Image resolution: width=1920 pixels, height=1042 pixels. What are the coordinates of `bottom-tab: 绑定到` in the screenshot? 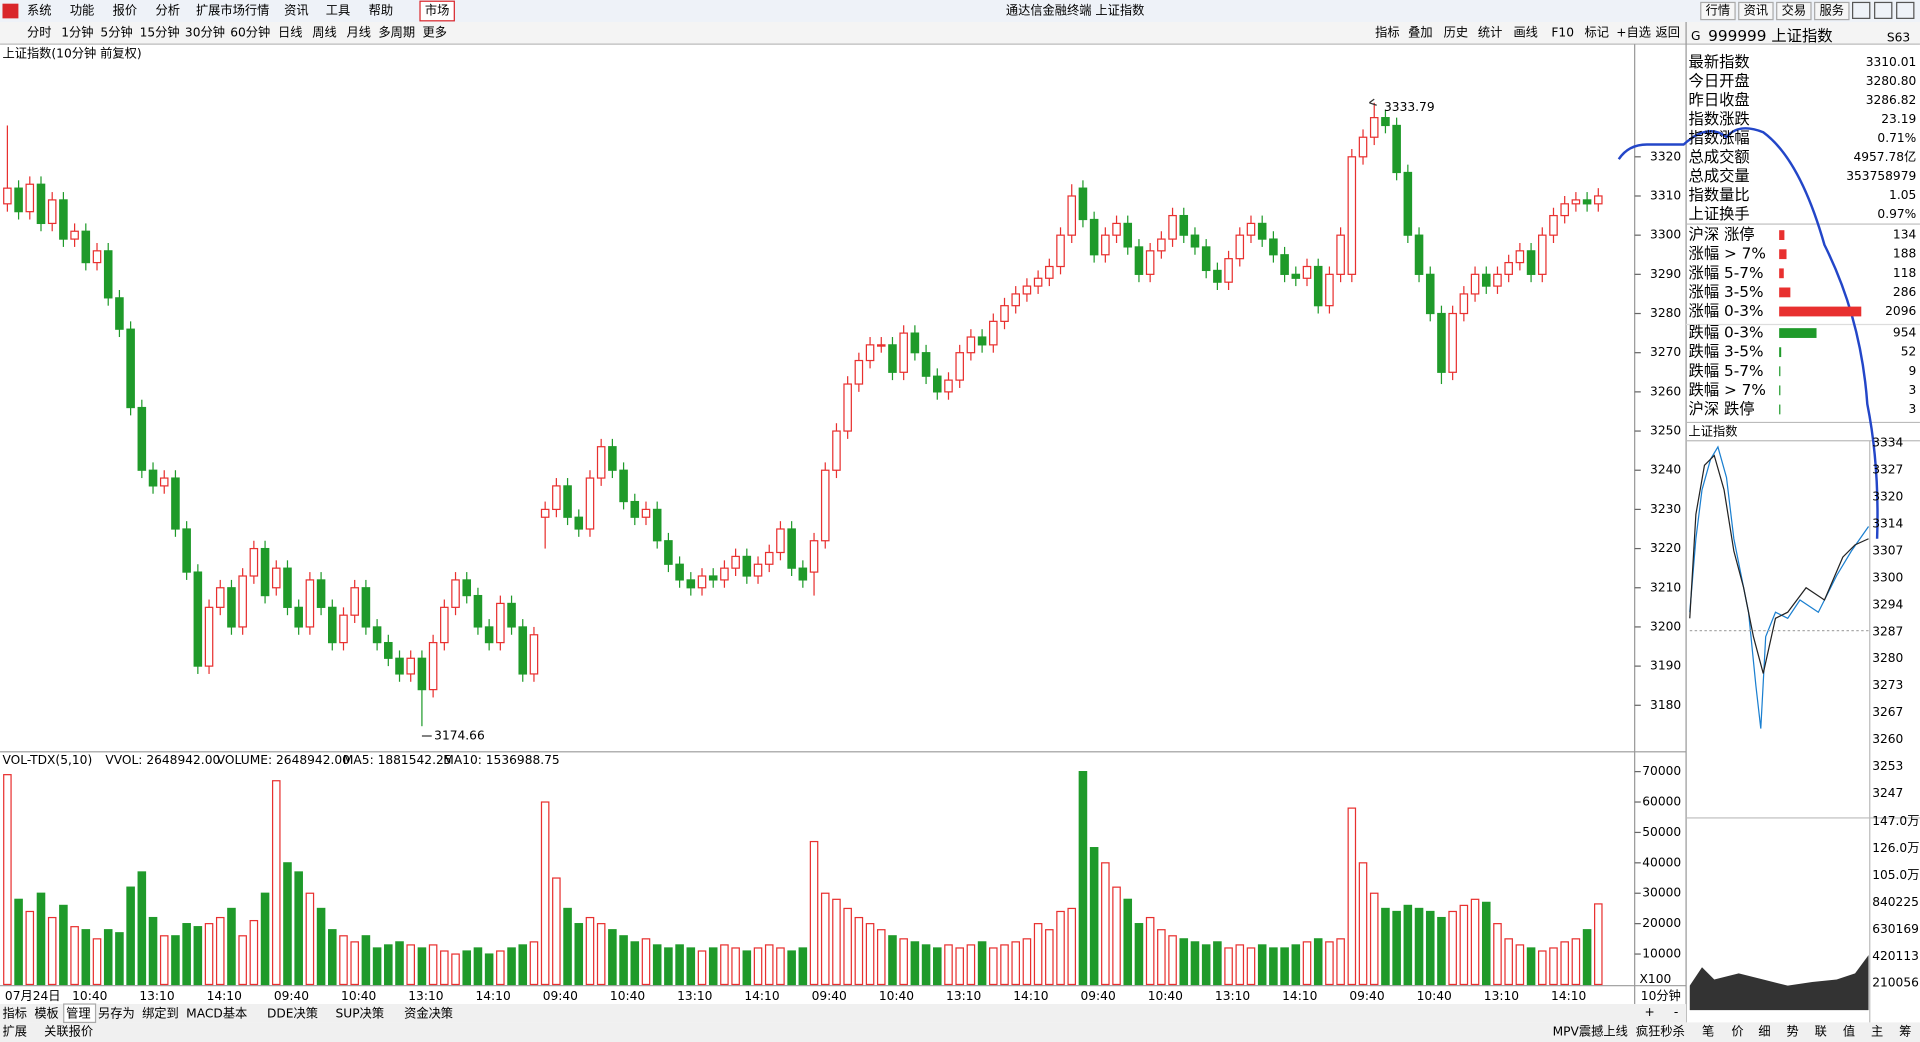 It's located at (160, 1012).